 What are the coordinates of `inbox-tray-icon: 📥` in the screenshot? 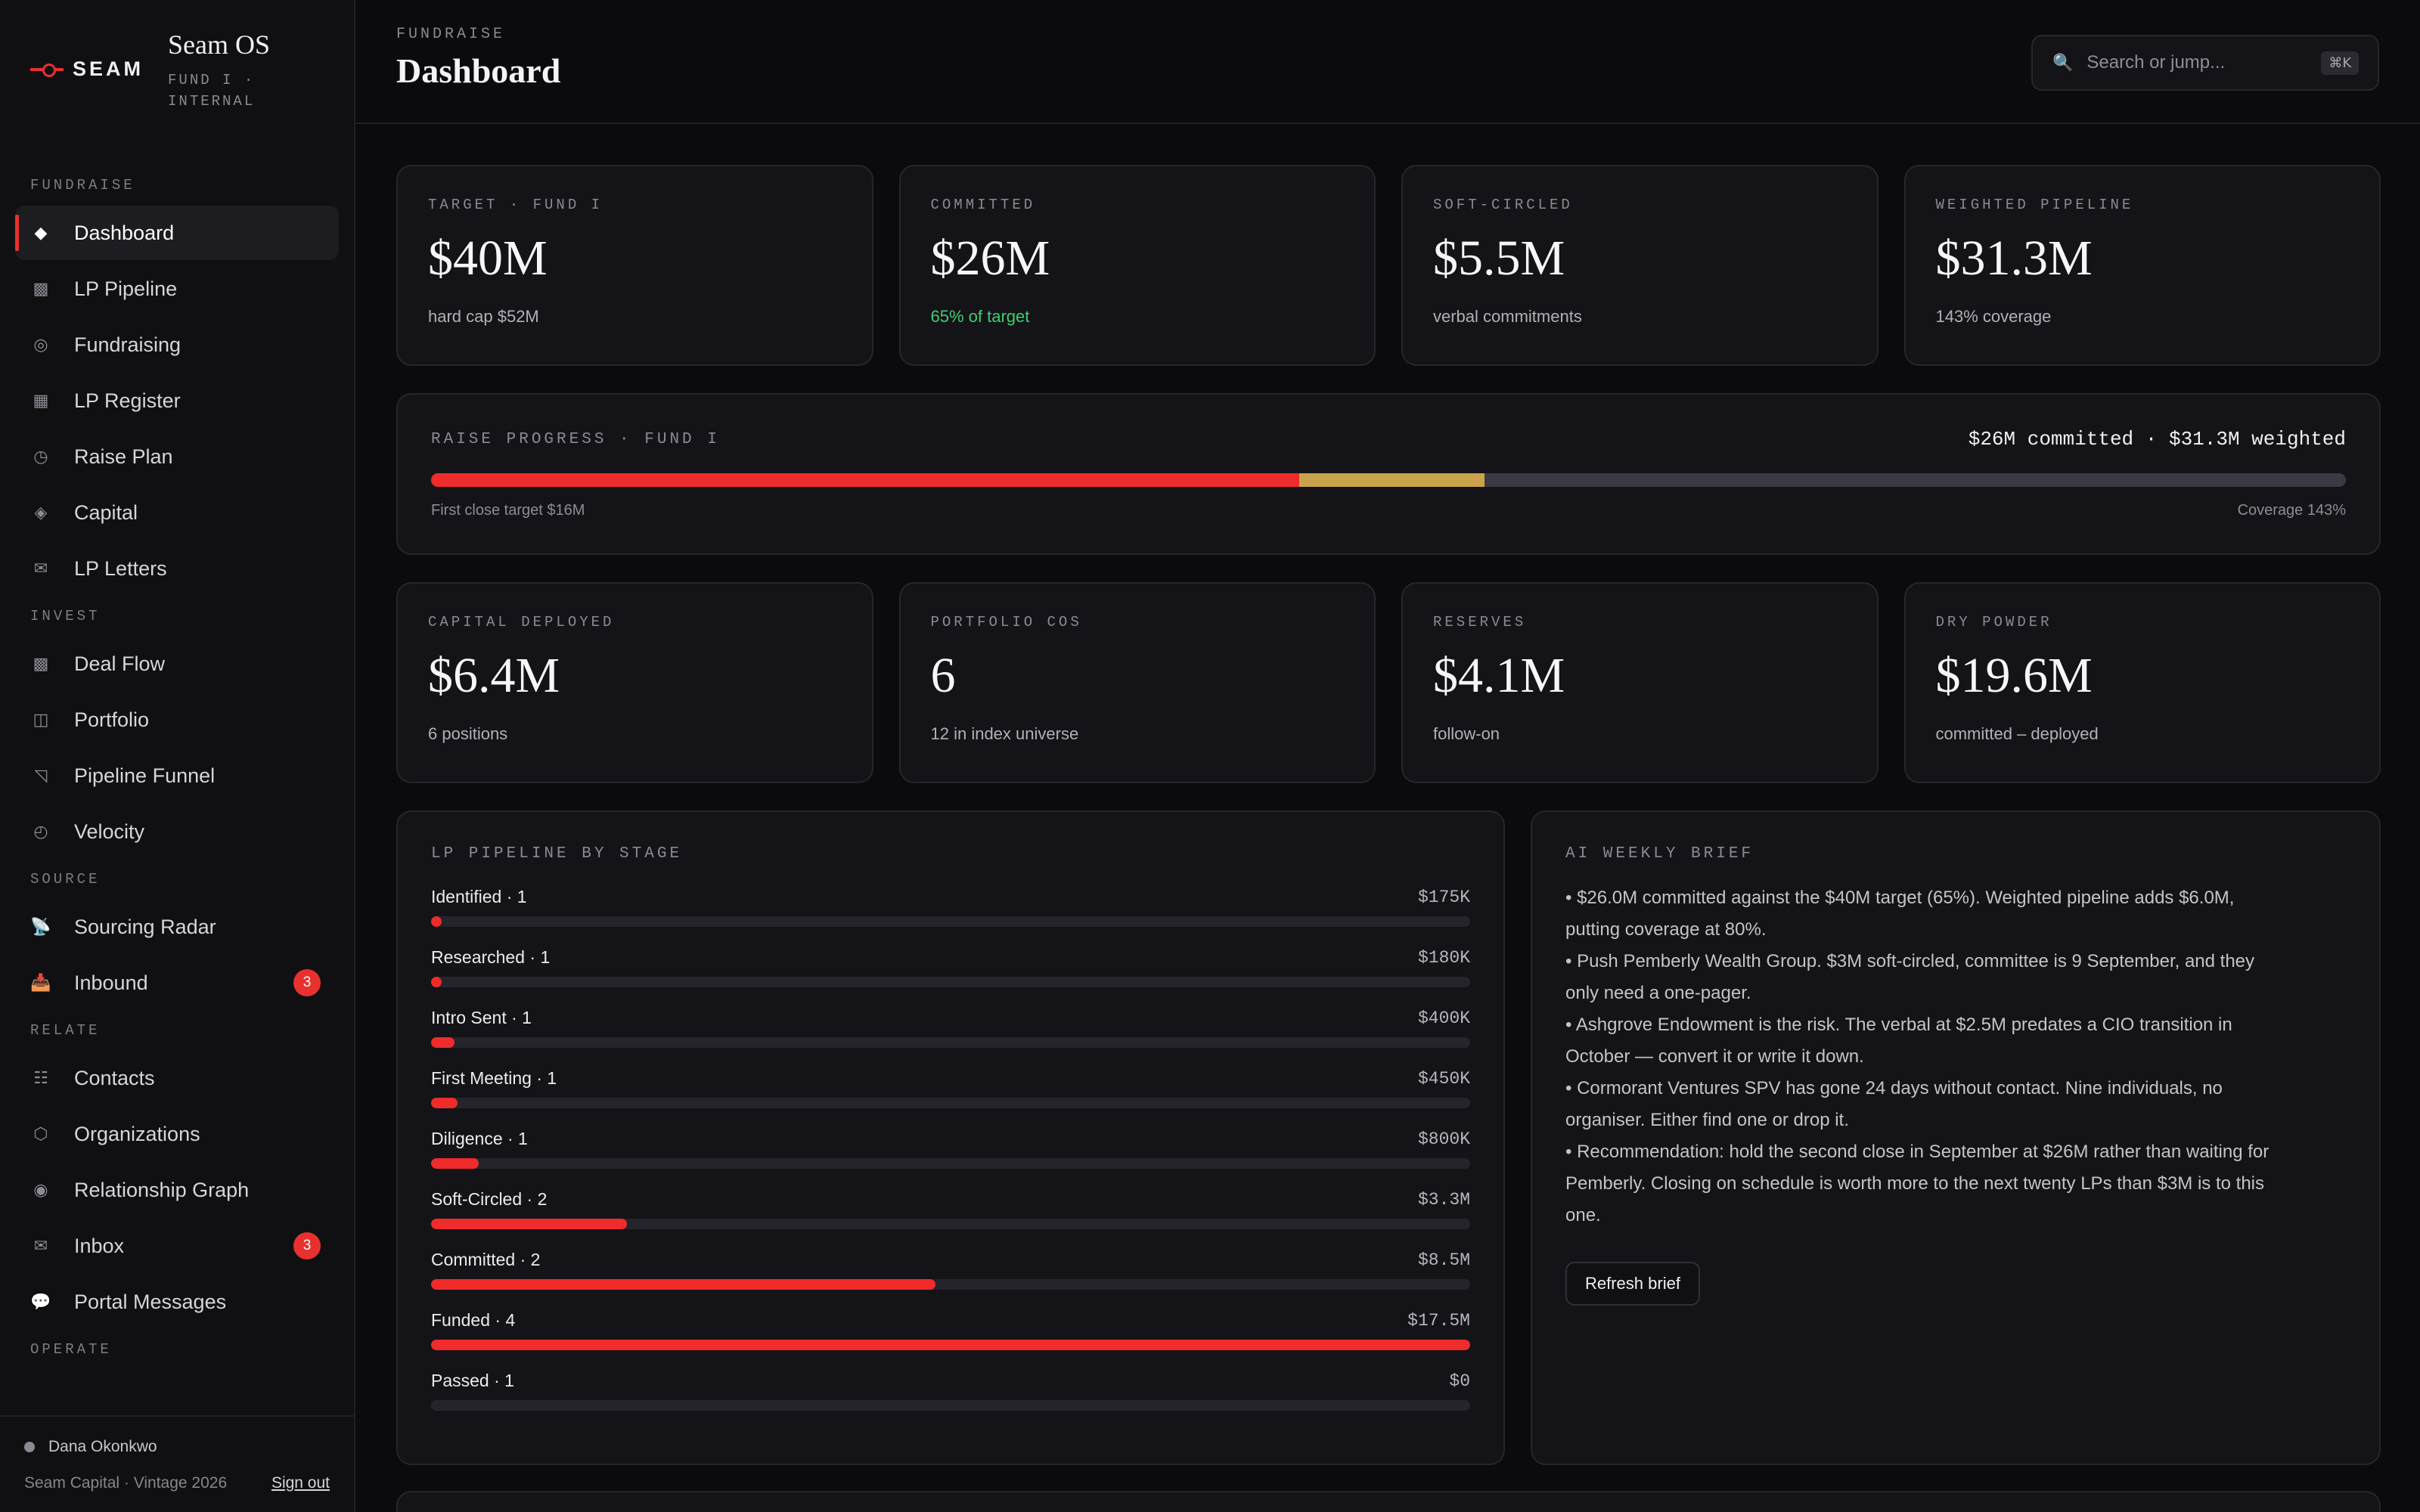 It's located at (40, 983).